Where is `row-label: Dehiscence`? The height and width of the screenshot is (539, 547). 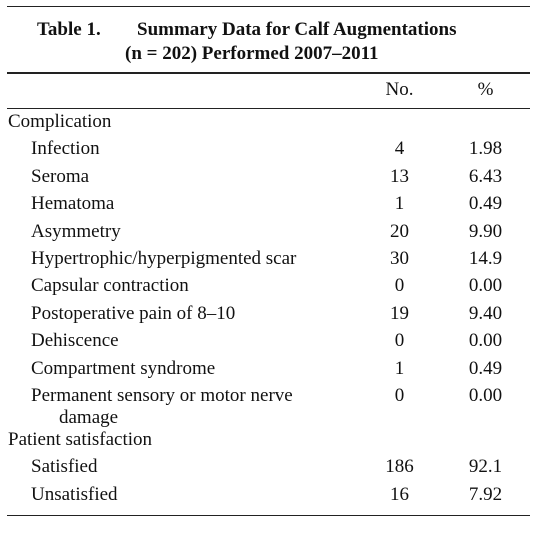
row-label: Dehiscence is located at coordinates (75, 341).